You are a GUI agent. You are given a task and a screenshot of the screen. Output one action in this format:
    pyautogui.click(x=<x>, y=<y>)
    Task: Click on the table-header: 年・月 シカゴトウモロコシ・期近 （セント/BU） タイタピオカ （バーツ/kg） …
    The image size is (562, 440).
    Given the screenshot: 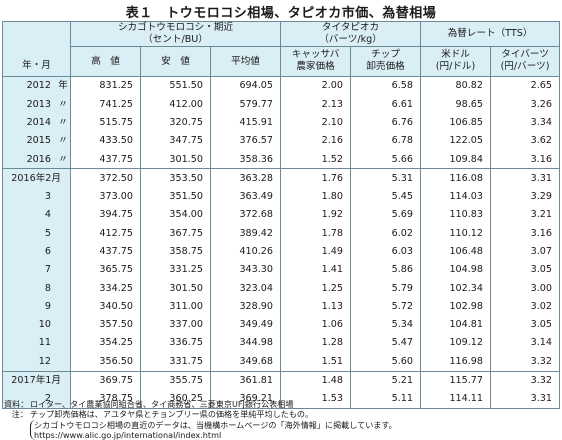 What is the action you would take?
    pyautogui.click(x=281, y=49)
    